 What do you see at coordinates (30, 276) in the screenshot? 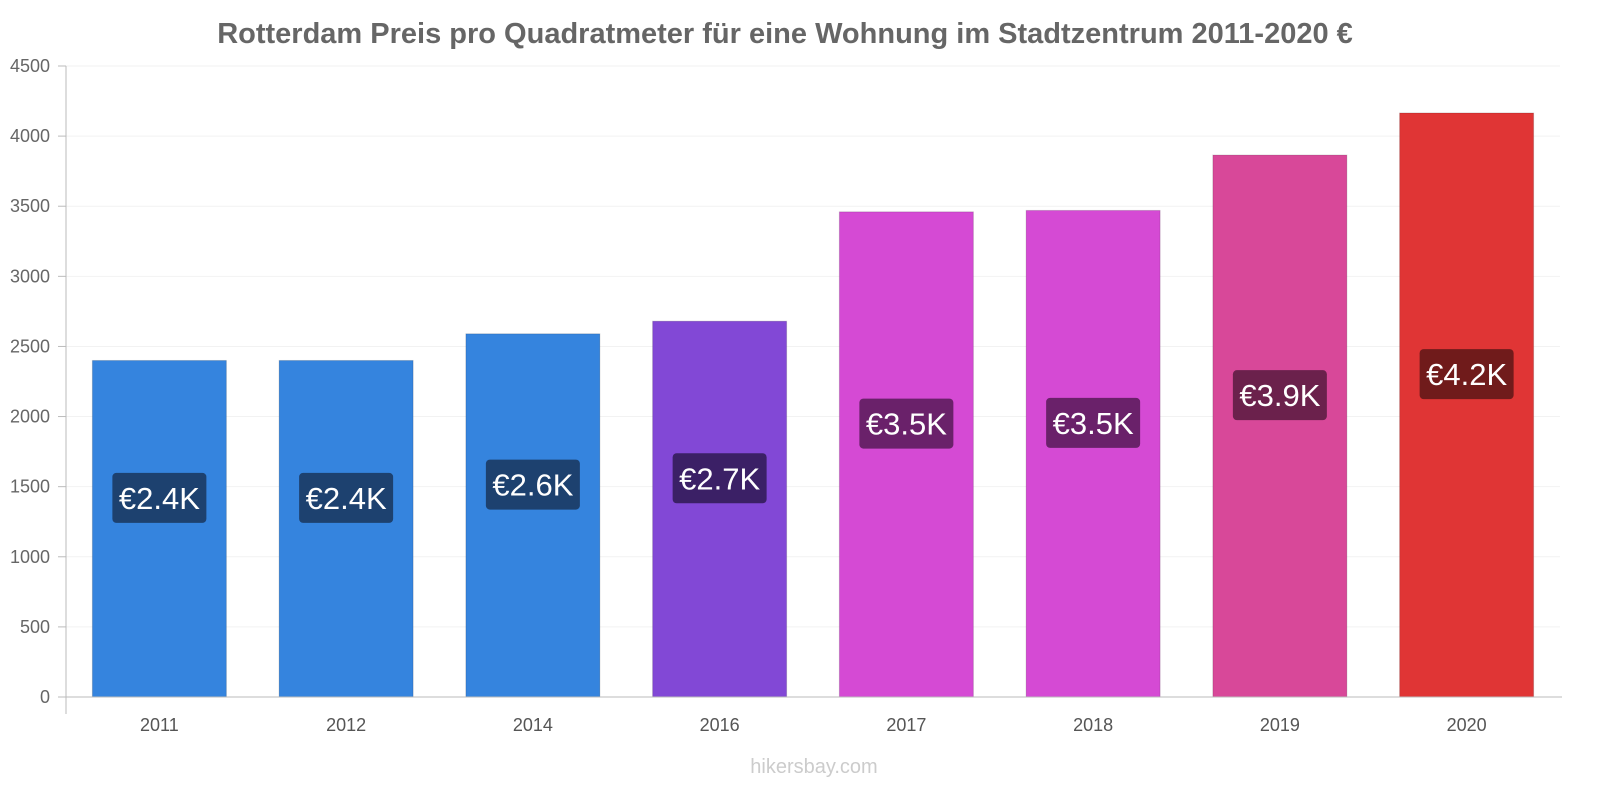
I see `y-tick-label: 3000` at bounding box center [30, 276].